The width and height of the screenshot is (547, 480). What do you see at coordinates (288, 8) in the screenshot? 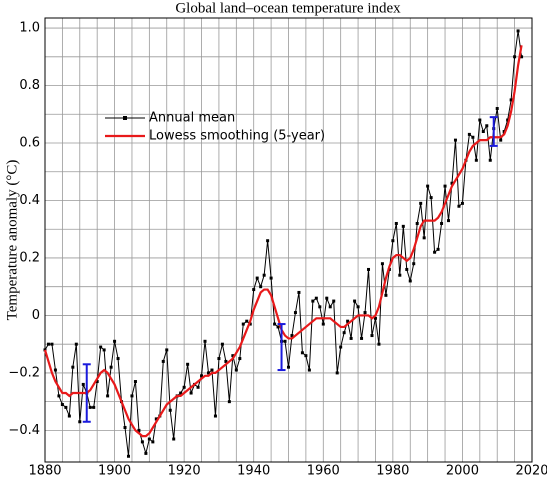
I see `chart-title: Global land–ocean temperature index` at bounding box center [288, 8].